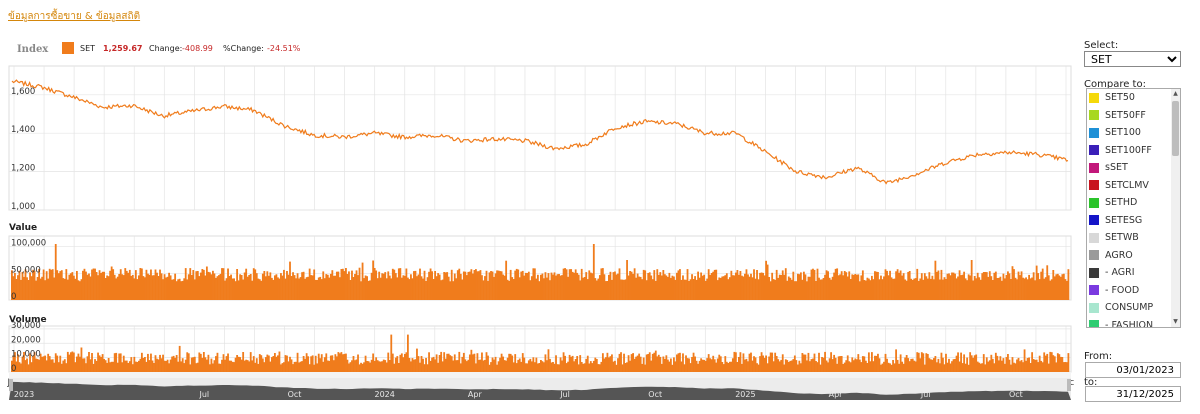  What do you see at coordinates (11, 385) in the screenshot?
I see `navigator-handle-left` at bounding box center [11, 385].